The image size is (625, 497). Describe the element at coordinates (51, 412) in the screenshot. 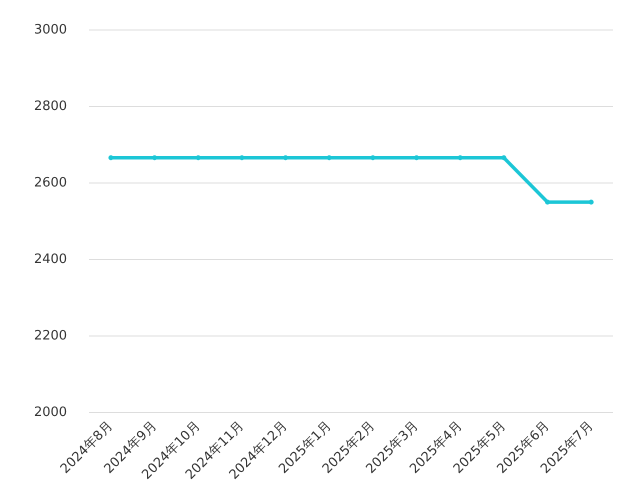

I see `y-tick-label: 2000` at that location.